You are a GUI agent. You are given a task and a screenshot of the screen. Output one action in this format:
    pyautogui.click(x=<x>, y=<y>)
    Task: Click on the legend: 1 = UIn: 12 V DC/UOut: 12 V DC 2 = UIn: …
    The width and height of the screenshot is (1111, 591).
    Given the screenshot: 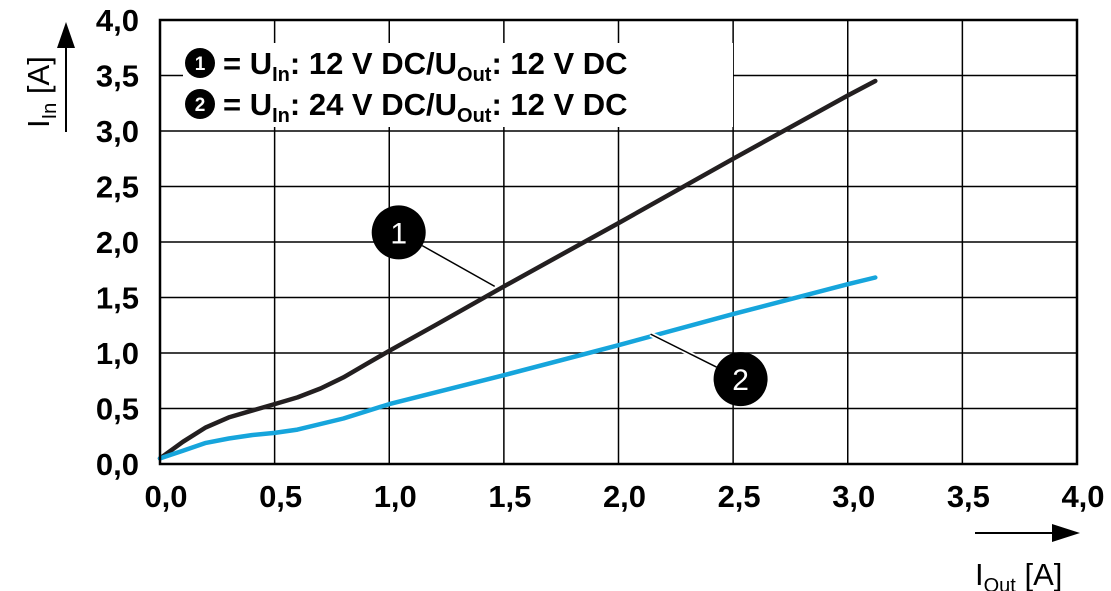 What is the action you would take?
    pyautogui.click(x=458, y=85)
    